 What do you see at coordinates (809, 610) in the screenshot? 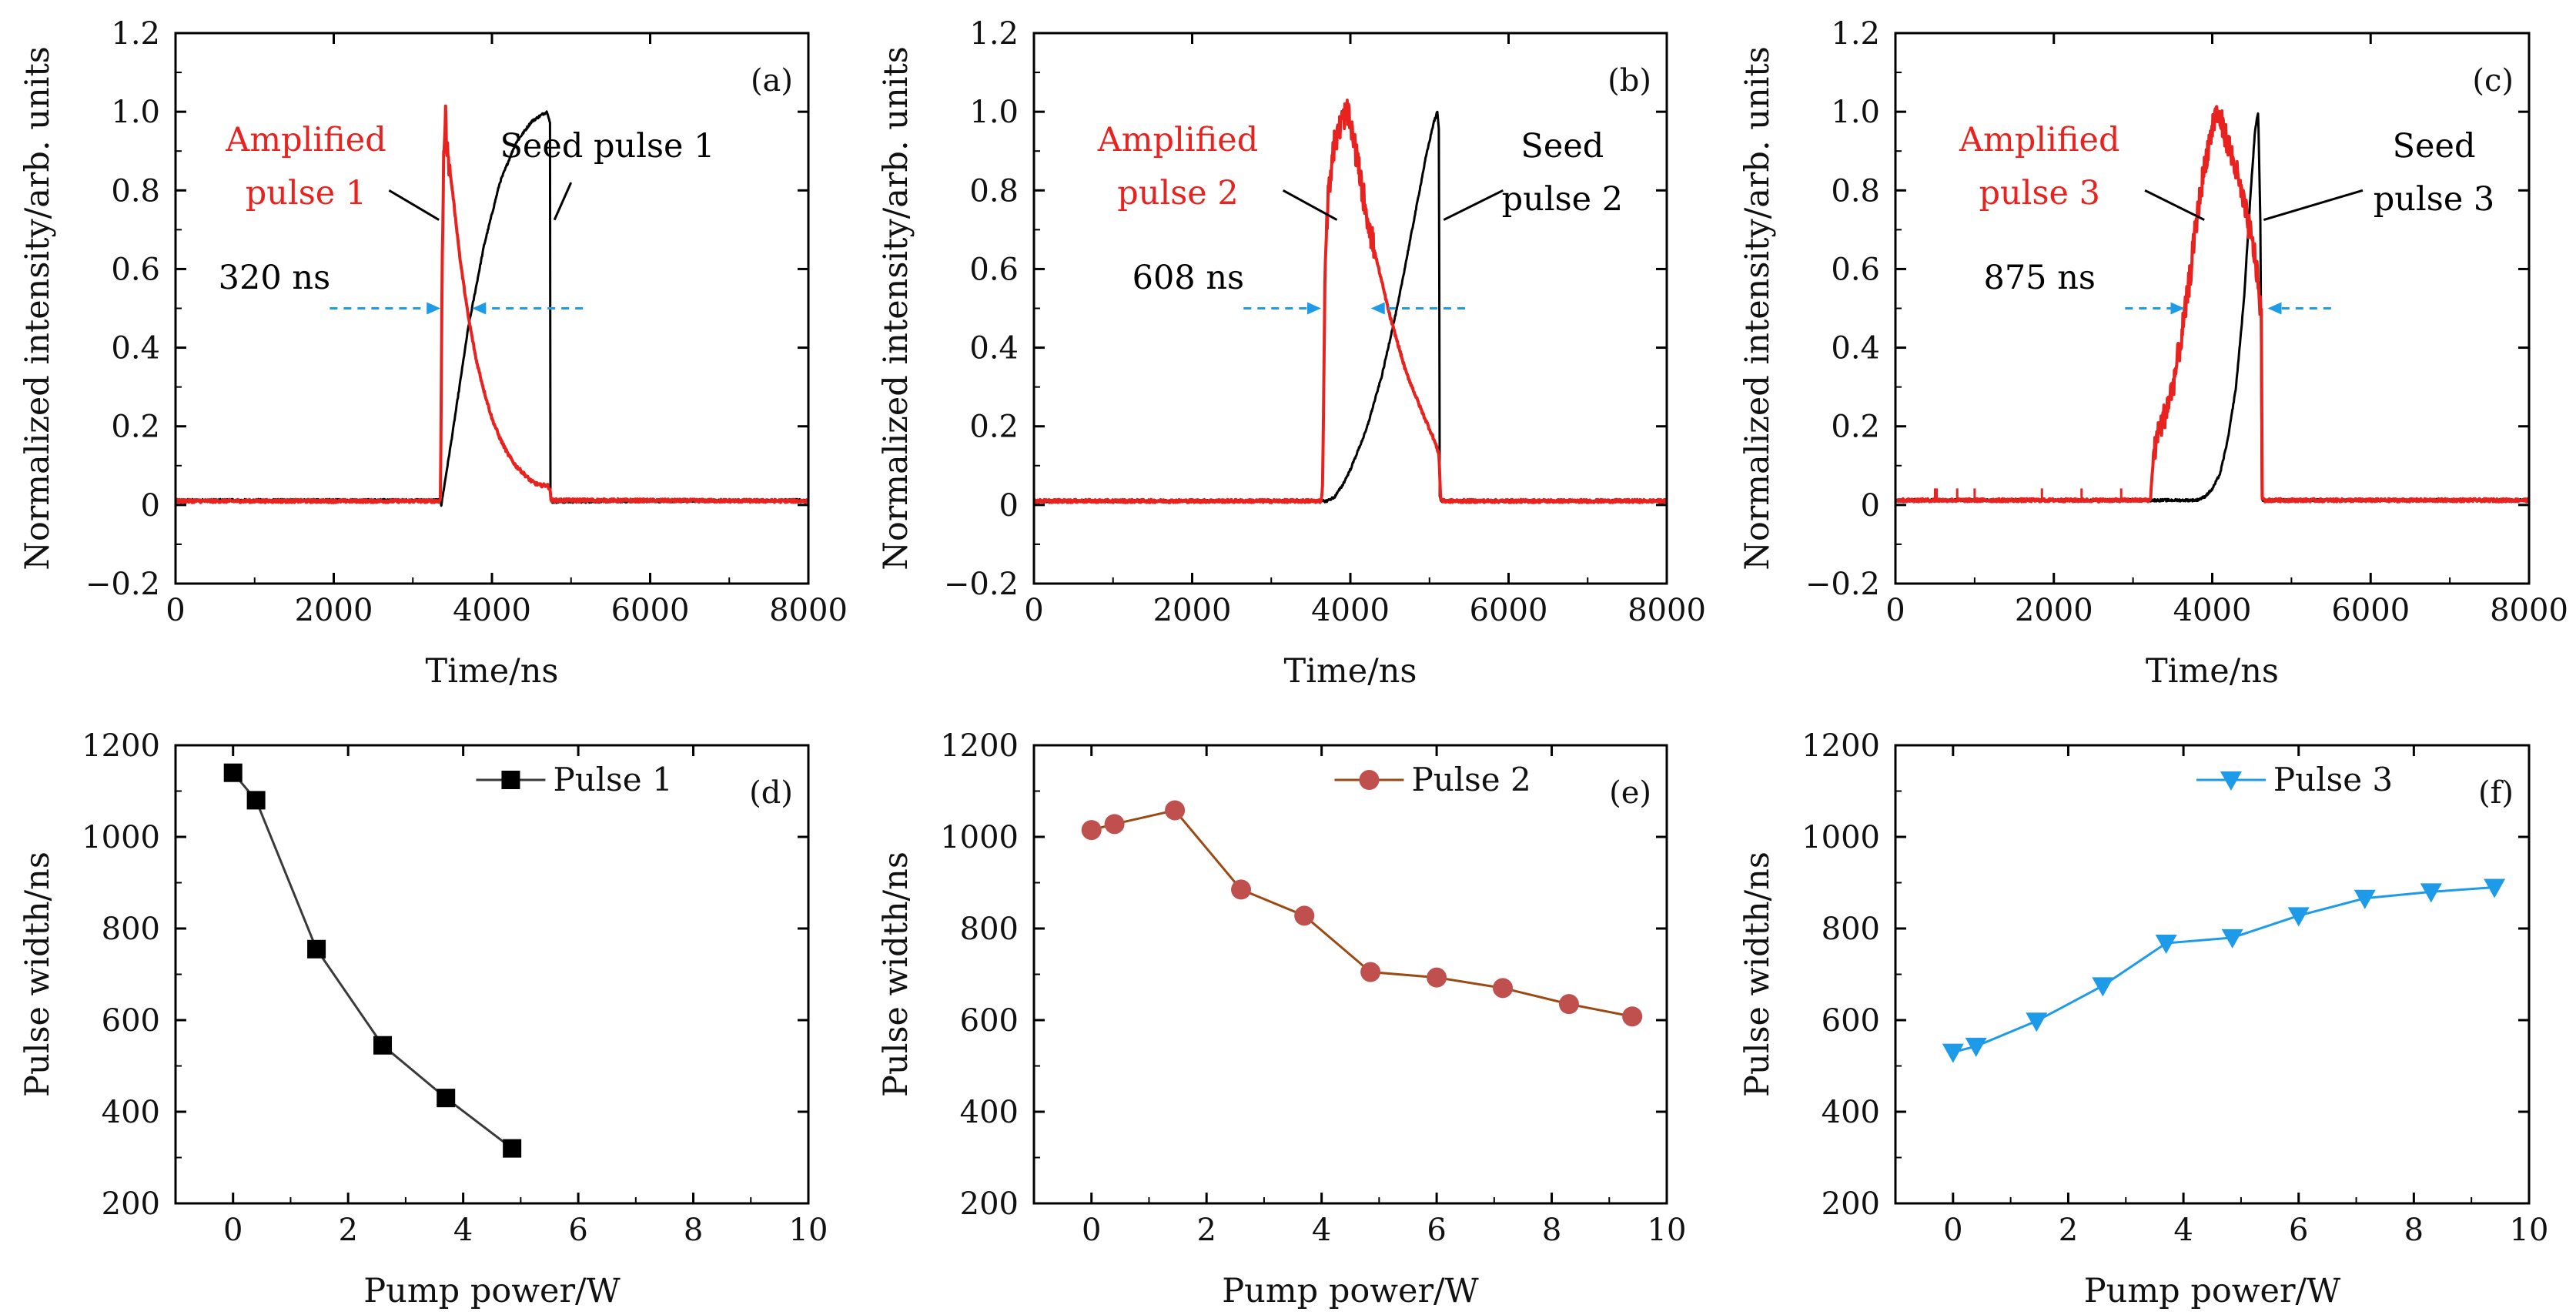
I see `x-tick-label: 8000` at bounding box center [809, 610].